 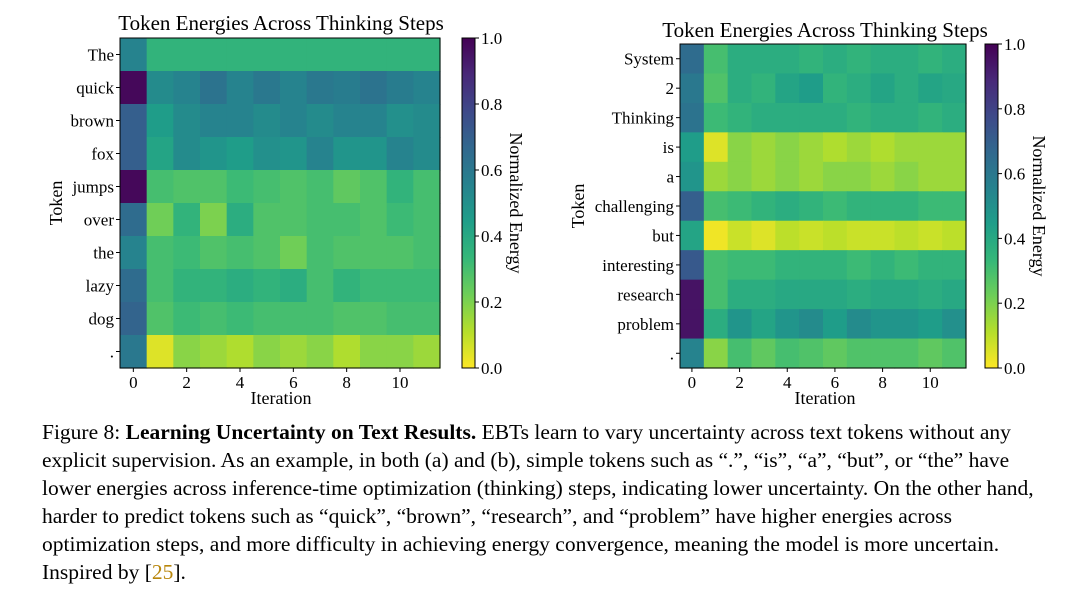 What do you see at coordinates (99, 220) in the screenshot?
I see `y-tick-label: over` at bounding box center [99, 220].